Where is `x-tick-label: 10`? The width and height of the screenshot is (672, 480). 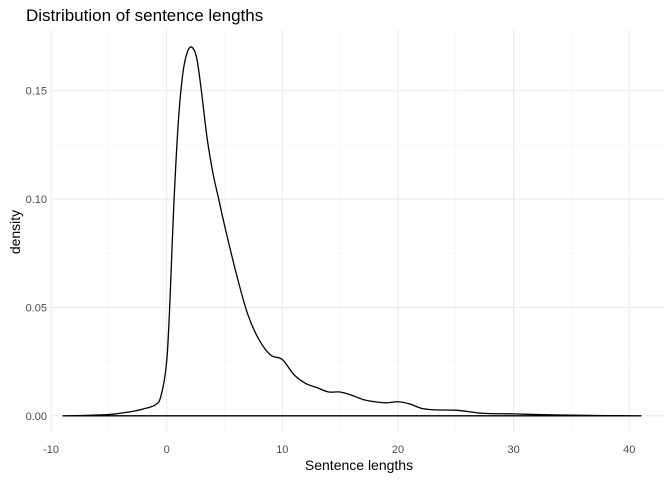
x-tick-label: 10 is located at coordinates (282, 450).